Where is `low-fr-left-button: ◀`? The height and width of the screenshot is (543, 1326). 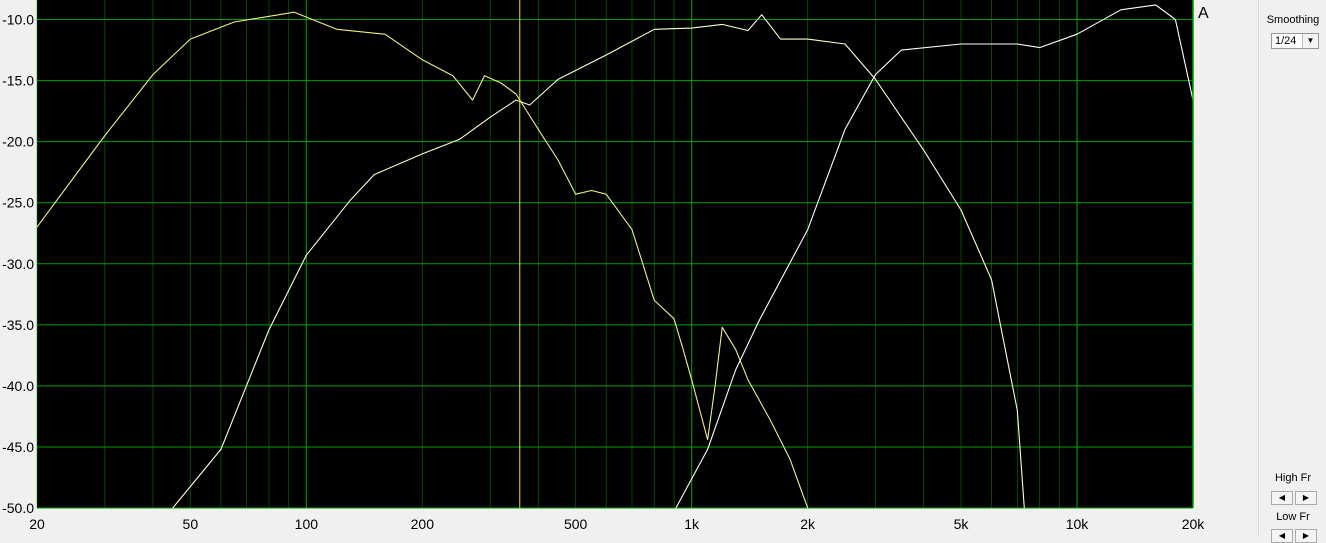
low-fr-left-button: ◀ is located at coordinates (1282, 536).